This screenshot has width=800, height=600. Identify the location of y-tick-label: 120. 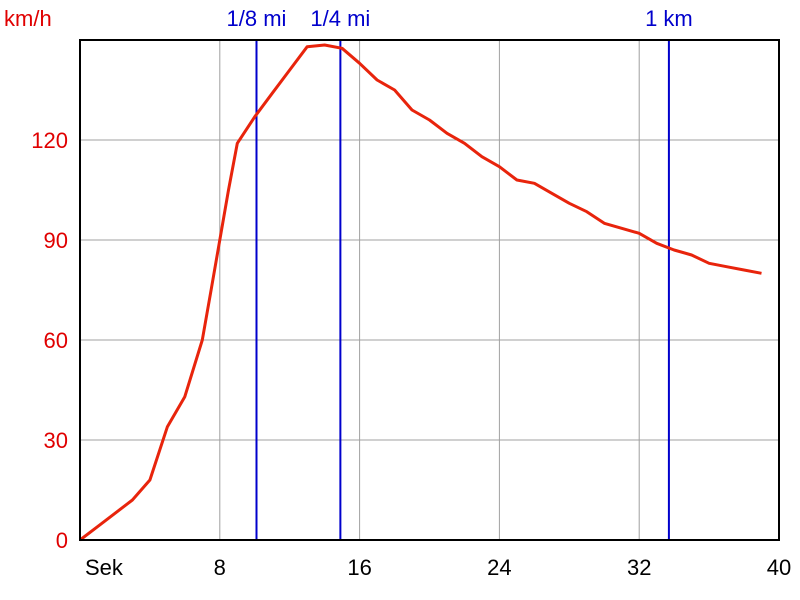
(49, 140).